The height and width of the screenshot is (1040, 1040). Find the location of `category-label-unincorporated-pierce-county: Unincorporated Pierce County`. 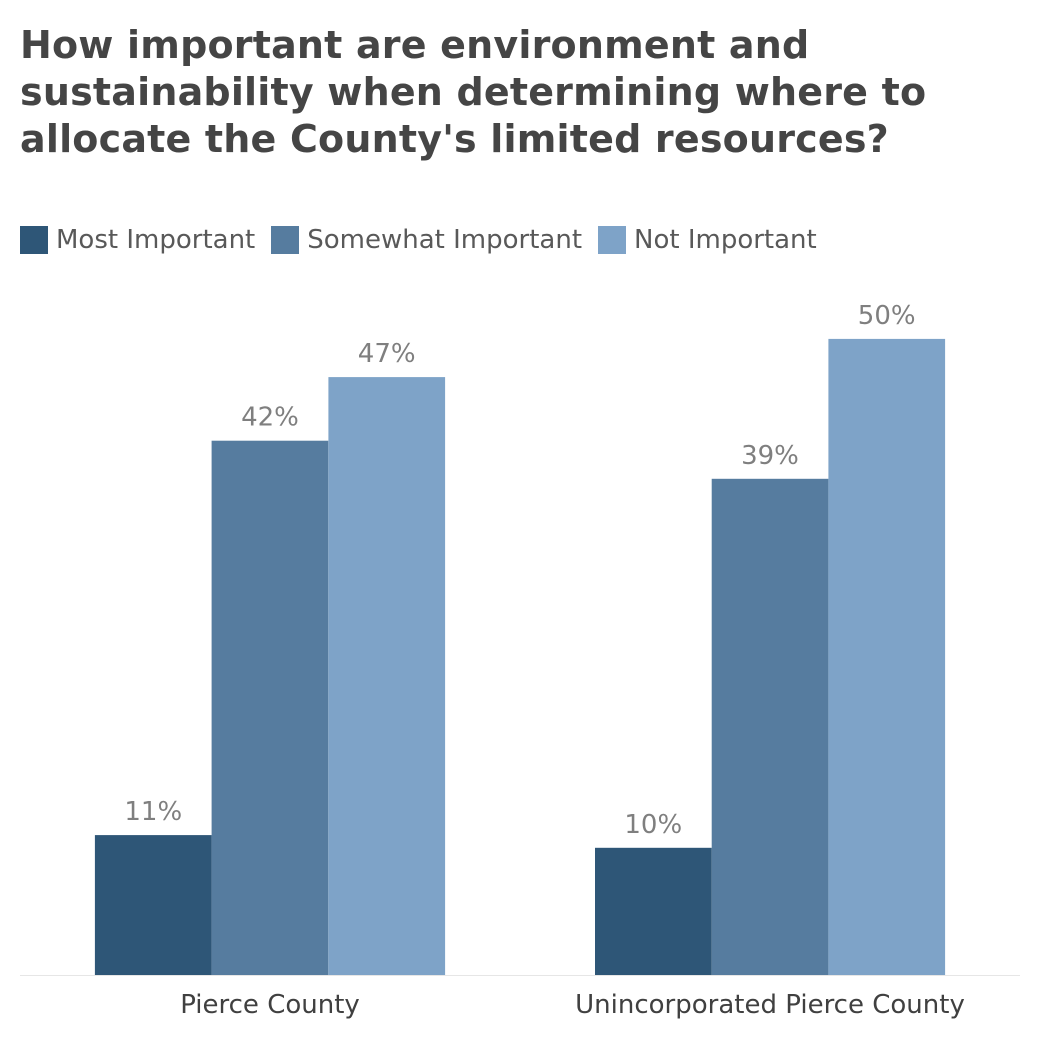

category-label-unincorporated-pierce-county: Unincorporated Pierce County is located at coordinates (770, 1005).